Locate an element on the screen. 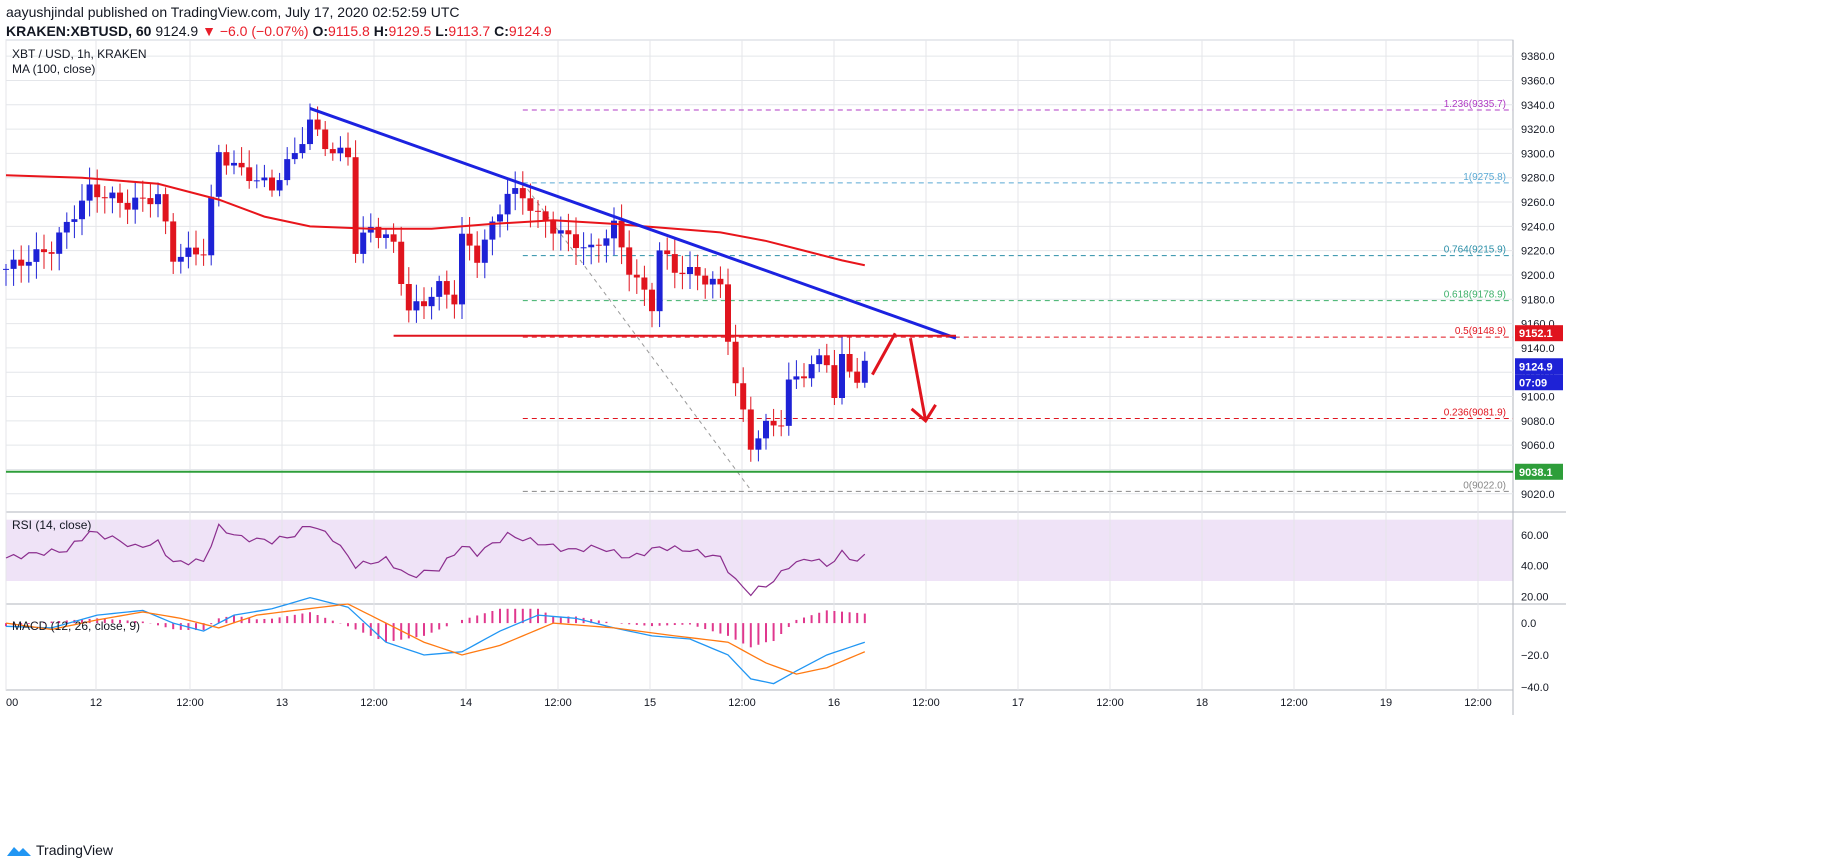 The image size is (1828, 868). macd-signal-line is located at coordinates (435, 639).